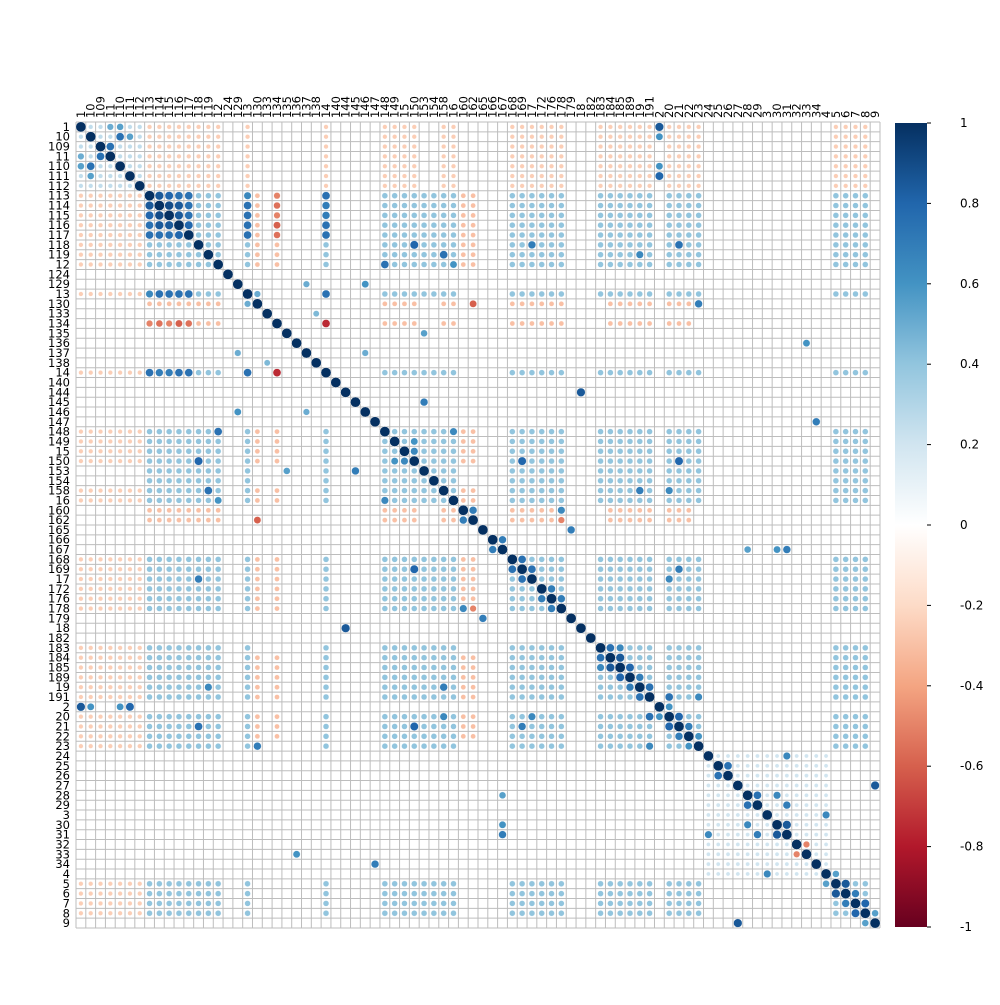 The image size is (1000, 1005). Describe the element at coordinates (757, 110) in the screenshot. I see `column-label: 29` at that location.